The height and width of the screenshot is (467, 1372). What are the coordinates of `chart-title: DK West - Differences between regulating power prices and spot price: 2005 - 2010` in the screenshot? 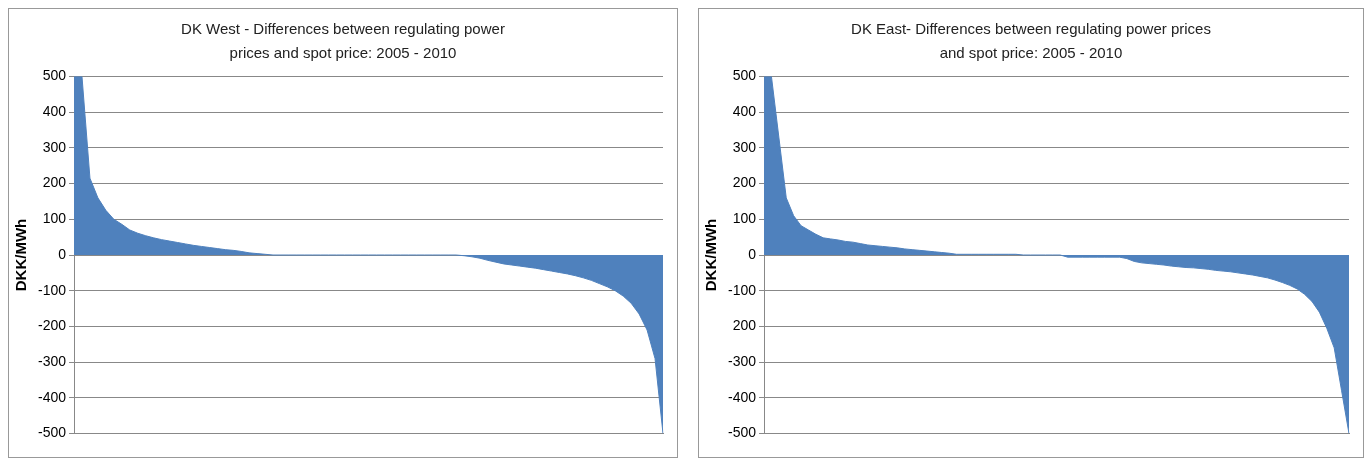 It's located at (343, 41).